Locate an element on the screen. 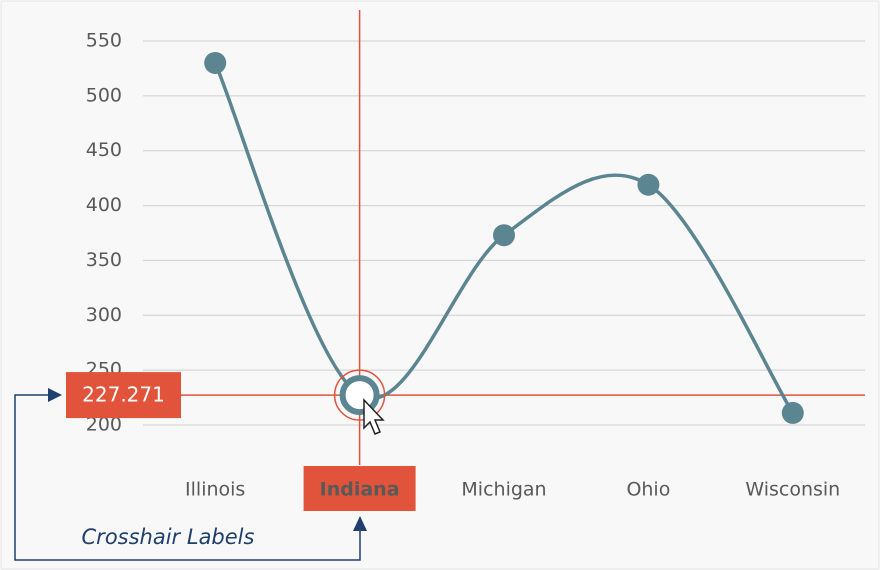 This screenshot has width=880, height=570. highlight-box is located at coordinates (359, 488).